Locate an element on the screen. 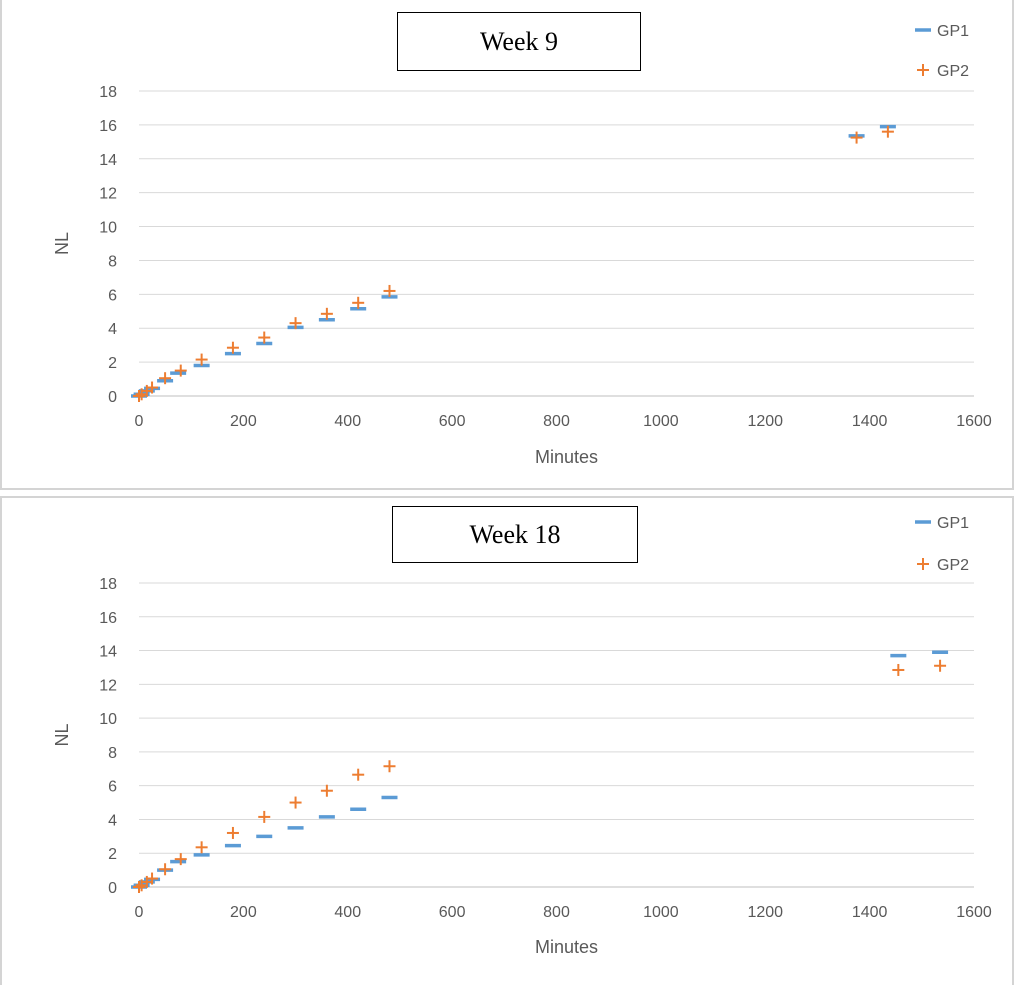 The height and width of the screenshot is (985, 1014). chart-title: Week 9 is located at coordinates (519, 41).